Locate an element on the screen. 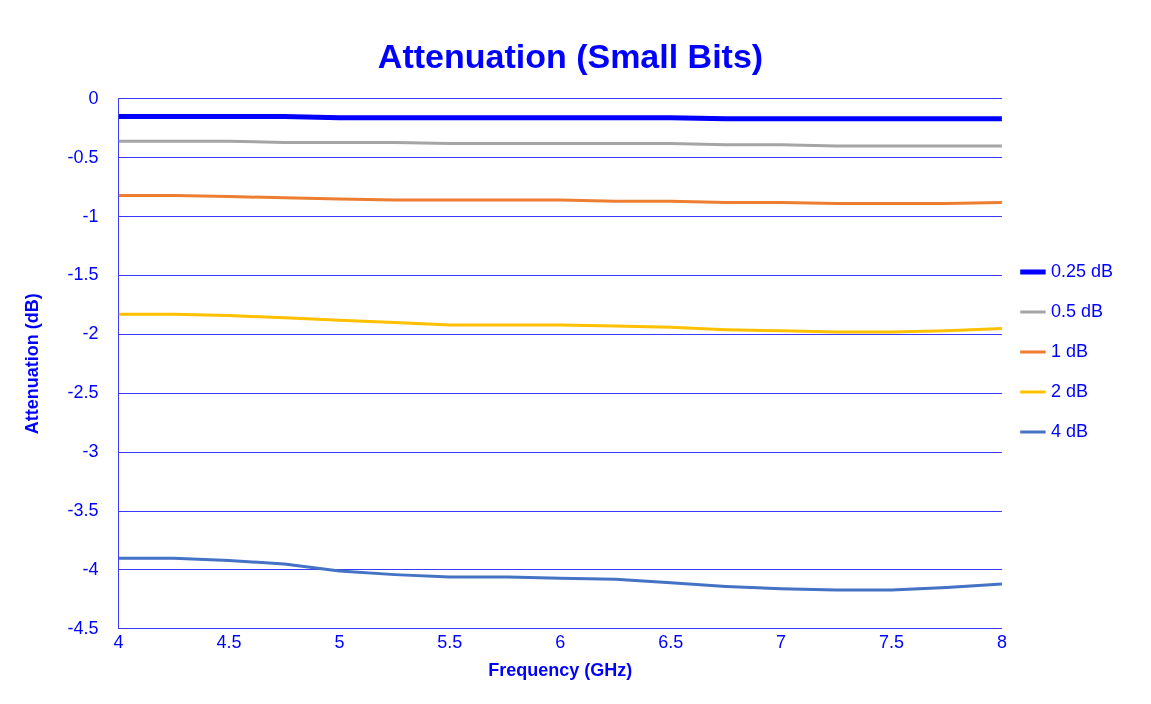 This screenshot has height=704, width=1151. x-tick-label: 4 is located at coordinates (118, 641).